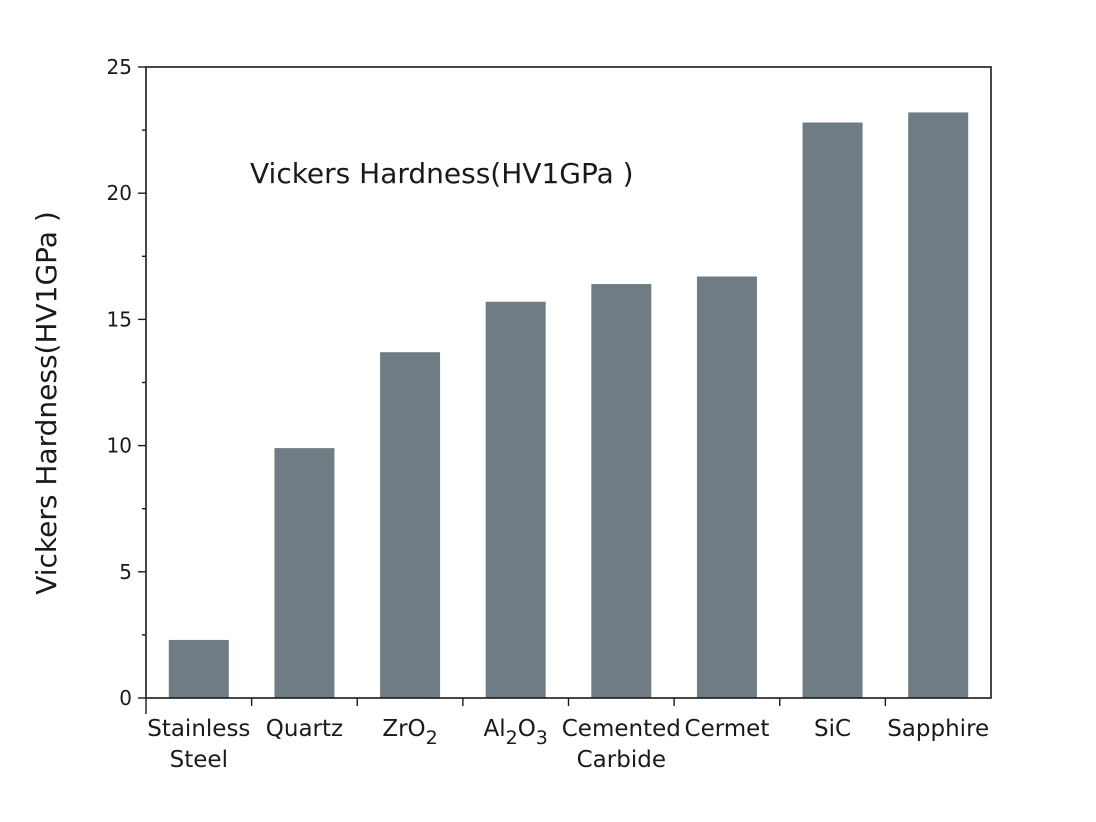  I want to click on x-category-label-6-0: SiC, so click(832, 729).